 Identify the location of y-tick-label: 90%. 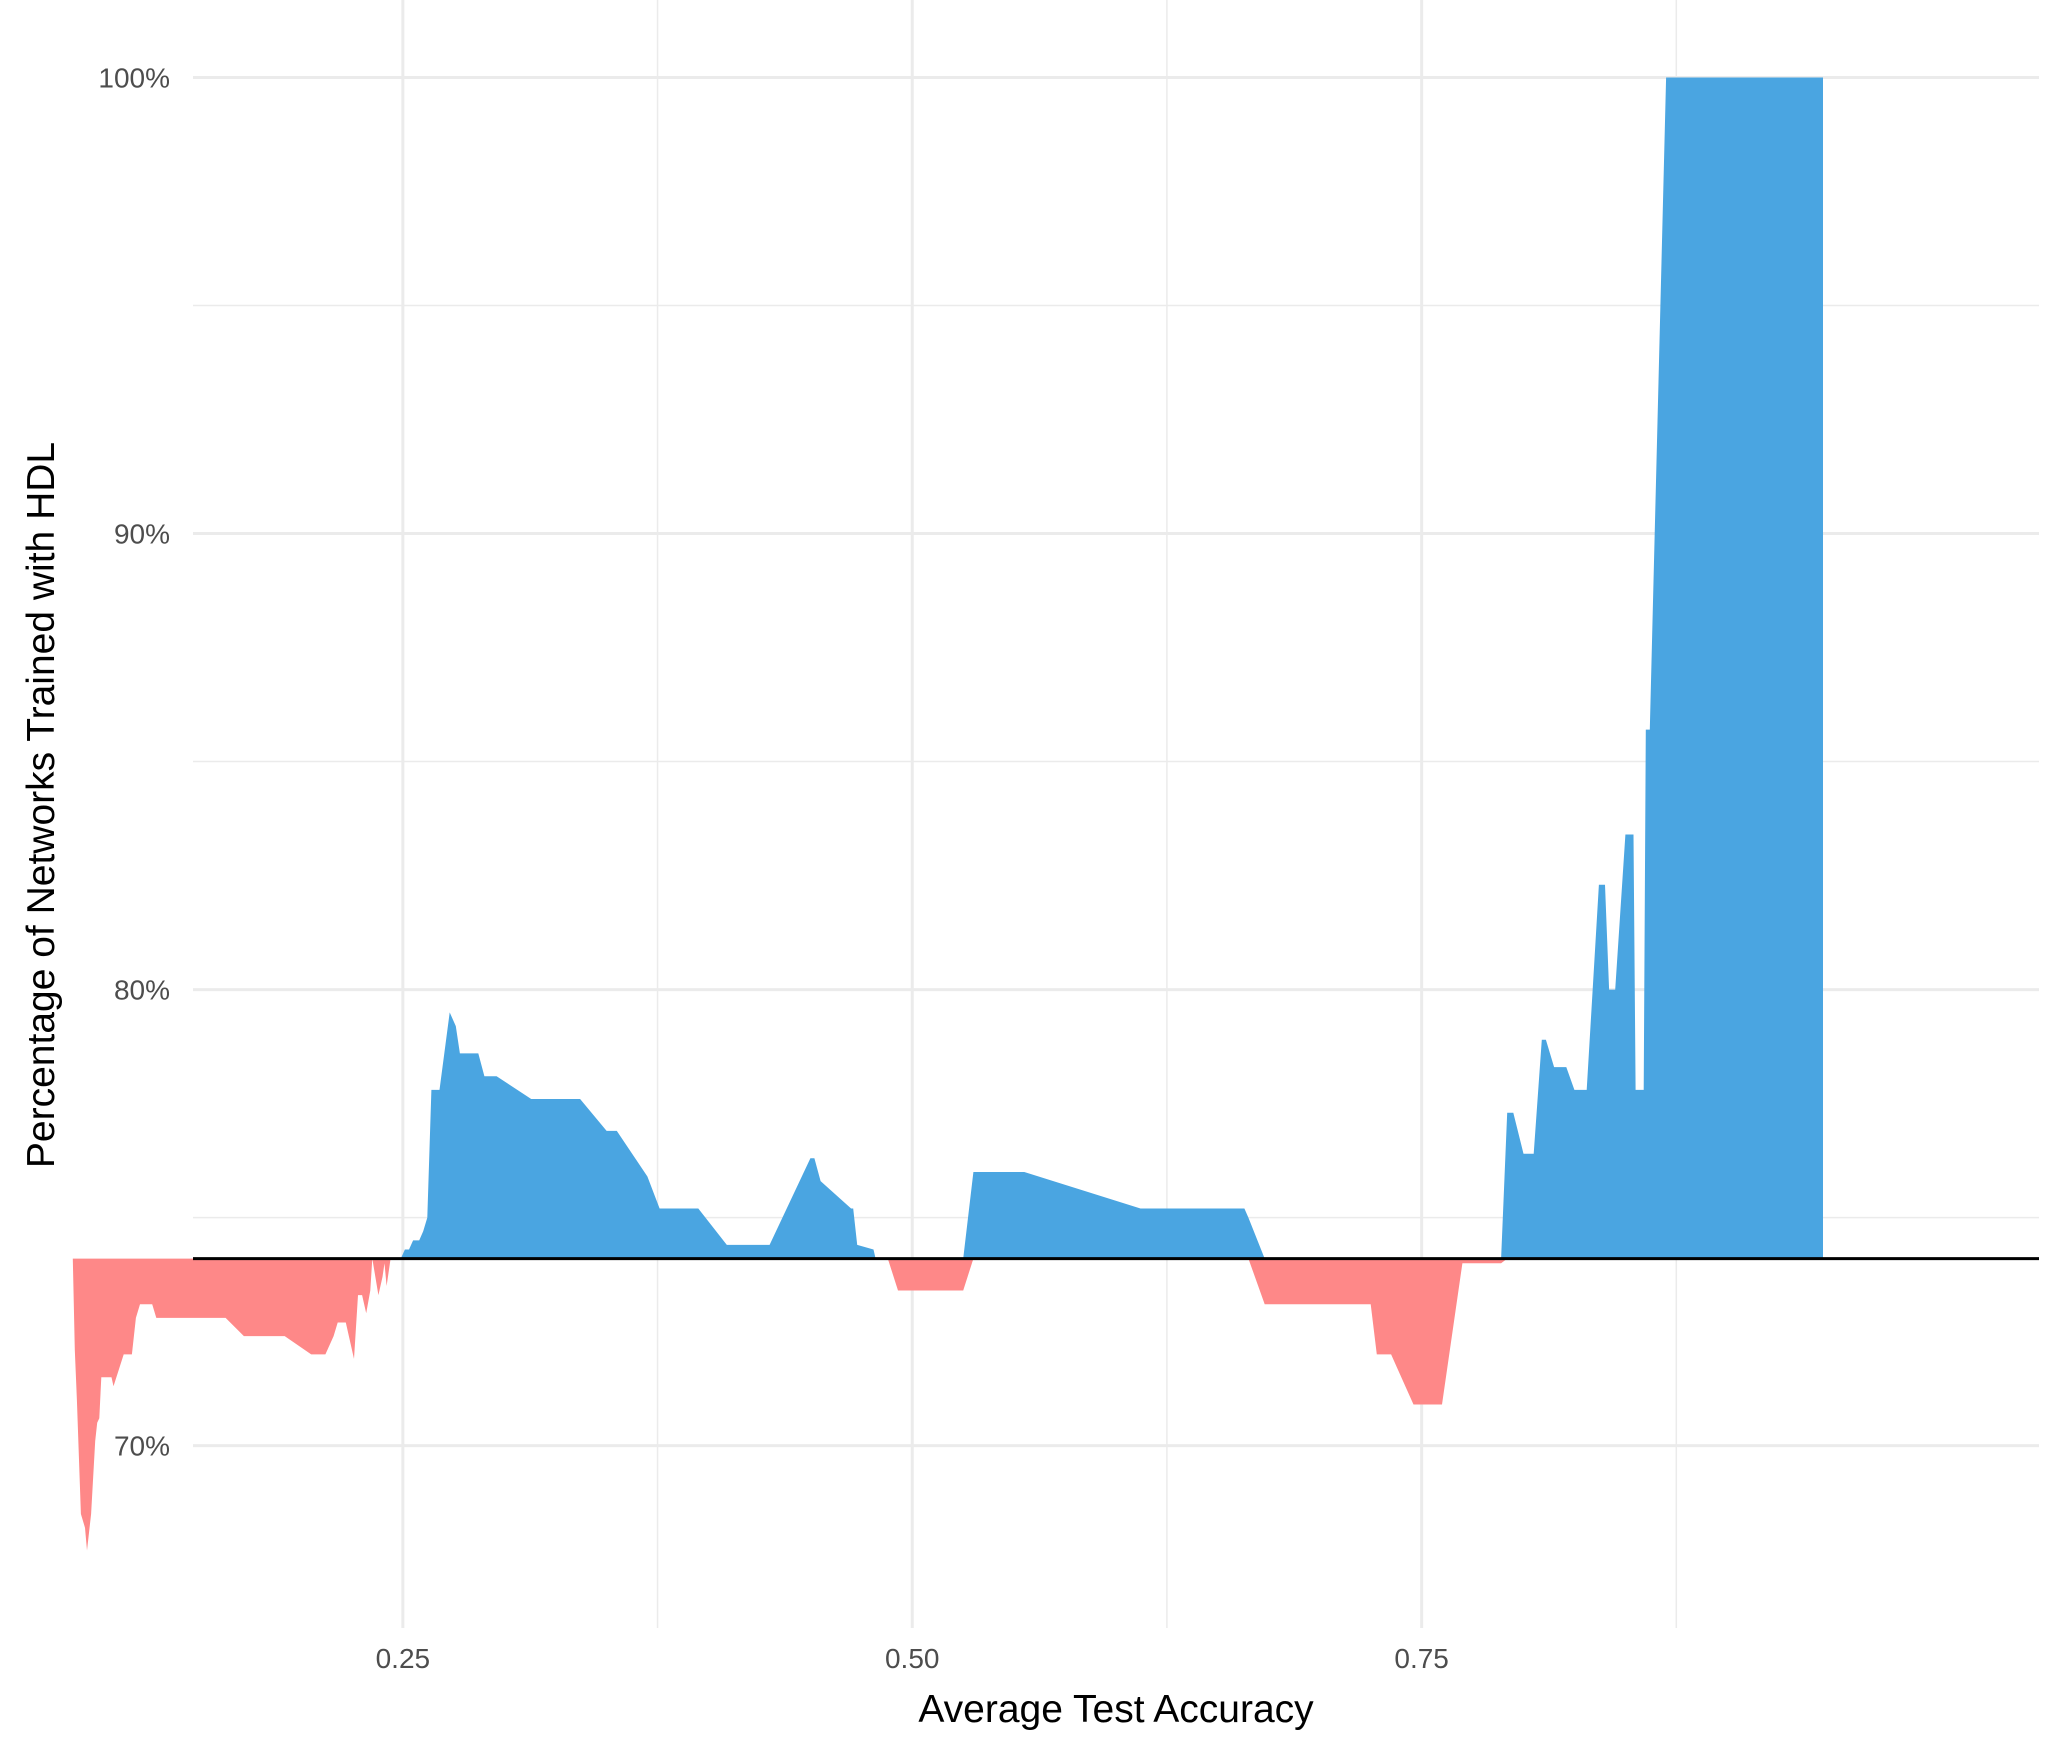
(142, 534).